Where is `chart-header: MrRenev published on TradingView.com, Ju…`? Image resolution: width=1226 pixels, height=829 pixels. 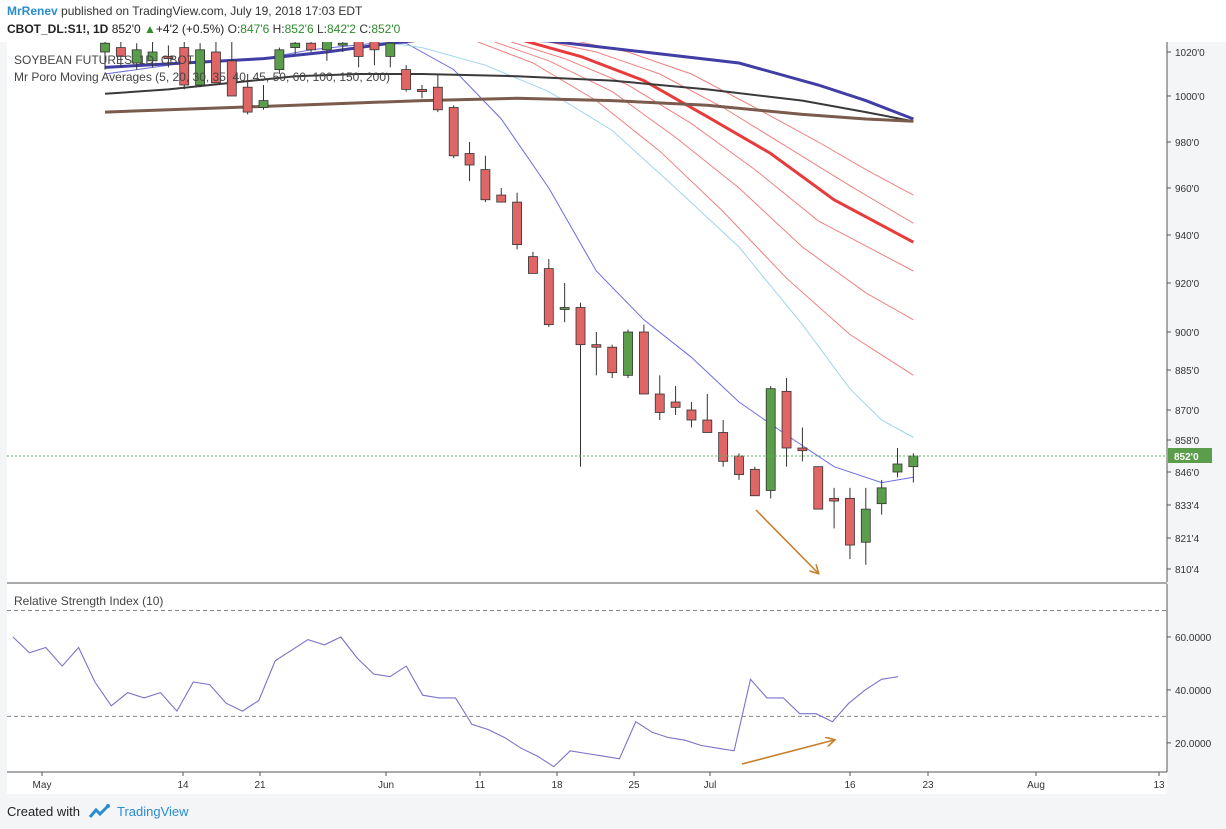
chart-header: MrRenev published on TradingView.com, Ju… is located at coordinates (613, 21).